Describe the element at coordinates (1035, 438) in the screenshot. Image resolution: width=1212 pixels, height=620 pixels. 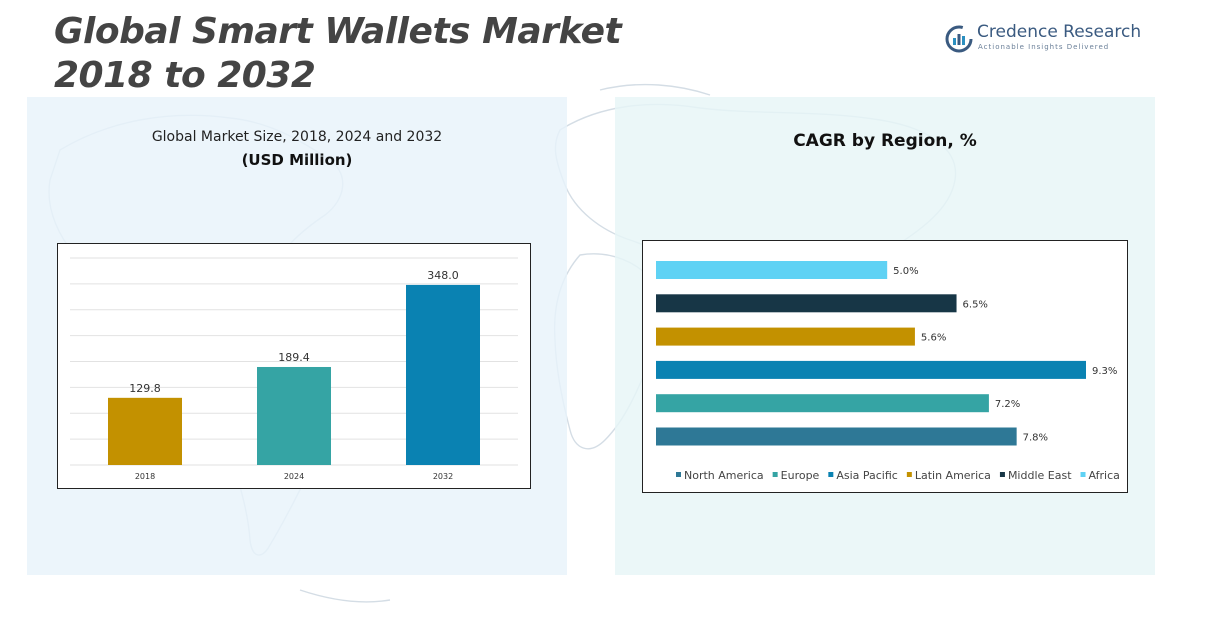
I see `bar-value-label: 7.8%` at that location.